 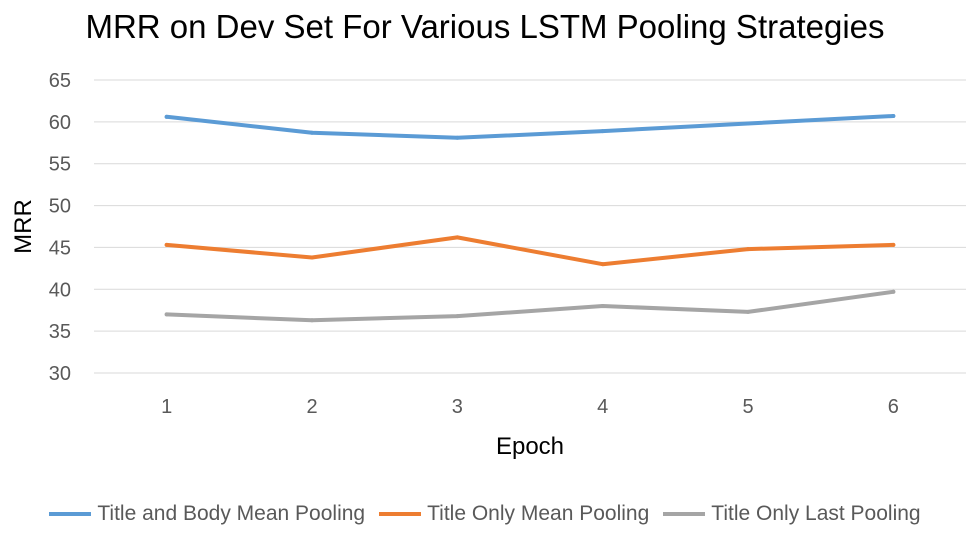 What do you see at coordinates (60, 165) in the screenshot?
I see `y-tick-label: 55` at bounding box center [60, 165].